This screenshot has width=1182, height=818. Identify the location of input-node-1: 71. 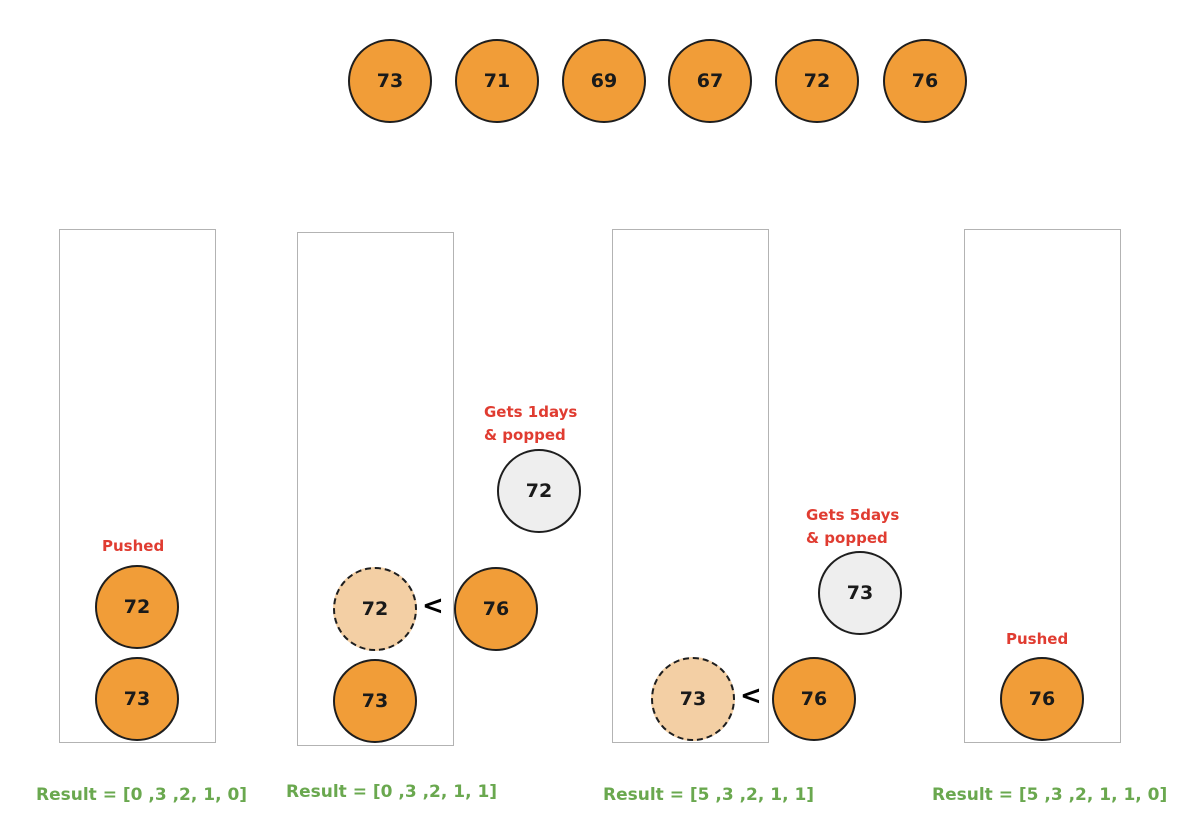
(497, 81).